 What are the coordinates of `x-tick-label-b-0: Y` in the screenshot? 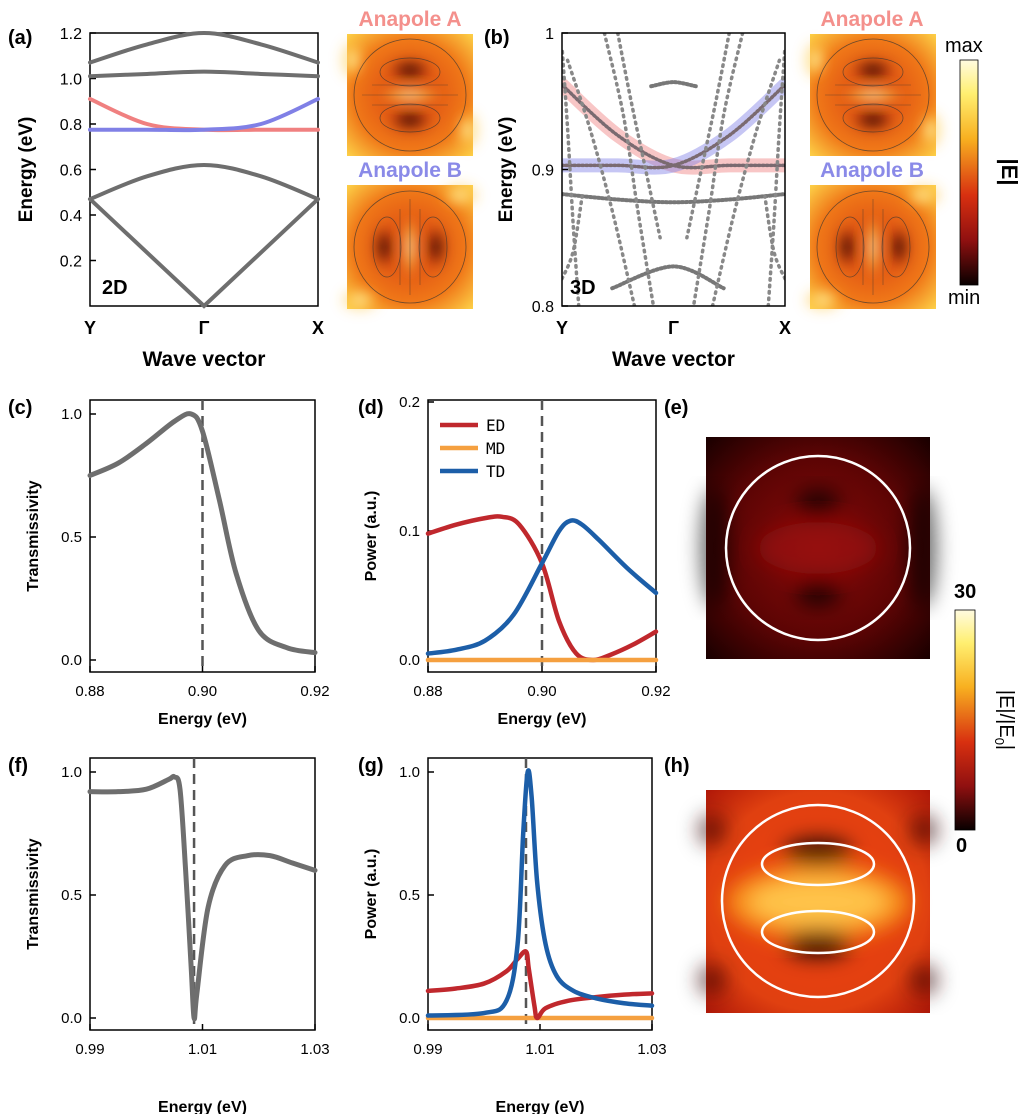 It's located at (562, 328).